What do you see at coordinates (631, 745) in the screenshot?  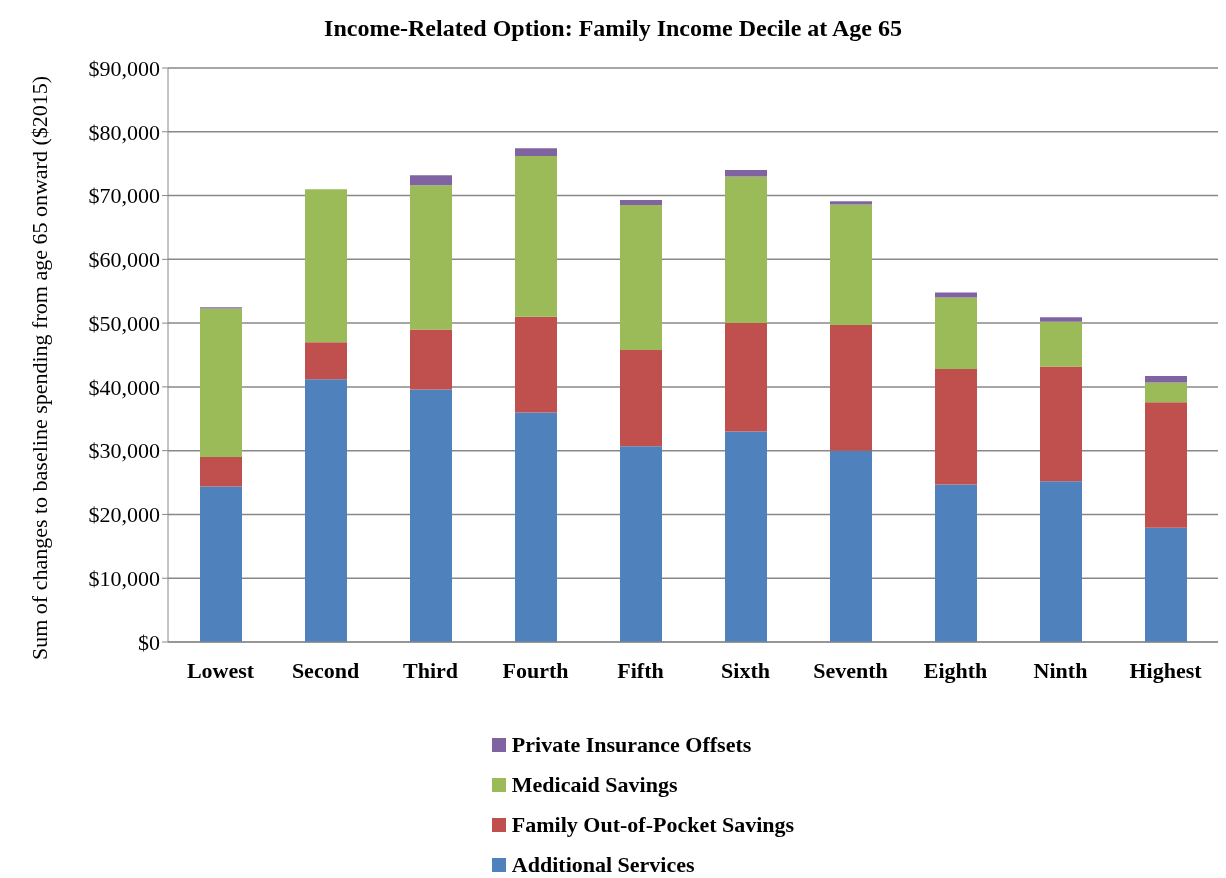 I see `legend-label: Private Insurance Offsets` at bounding box center [631, 745].